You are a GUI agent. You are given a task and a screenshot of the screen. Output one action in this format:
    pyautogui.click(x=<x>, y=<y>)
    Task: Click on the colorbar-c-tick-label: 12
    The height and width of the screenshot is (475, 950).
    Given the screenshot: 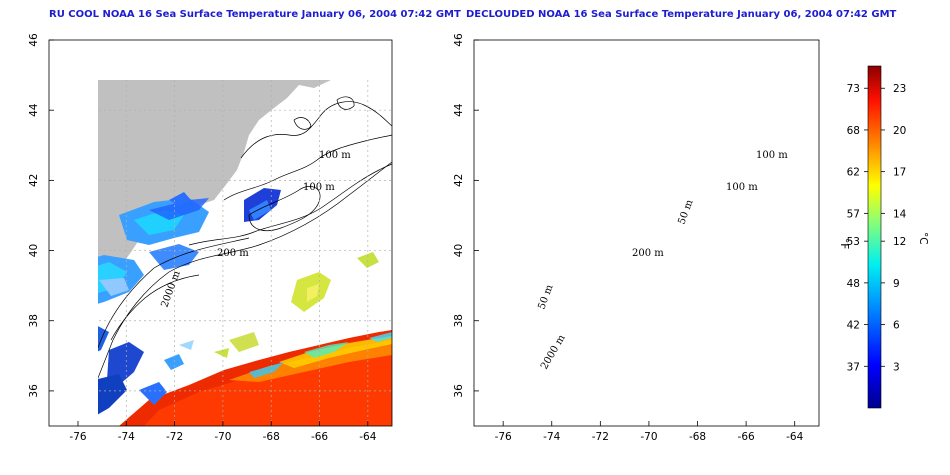 What is the action you would take?
    pyautogui.click(x=899, y=242)
    